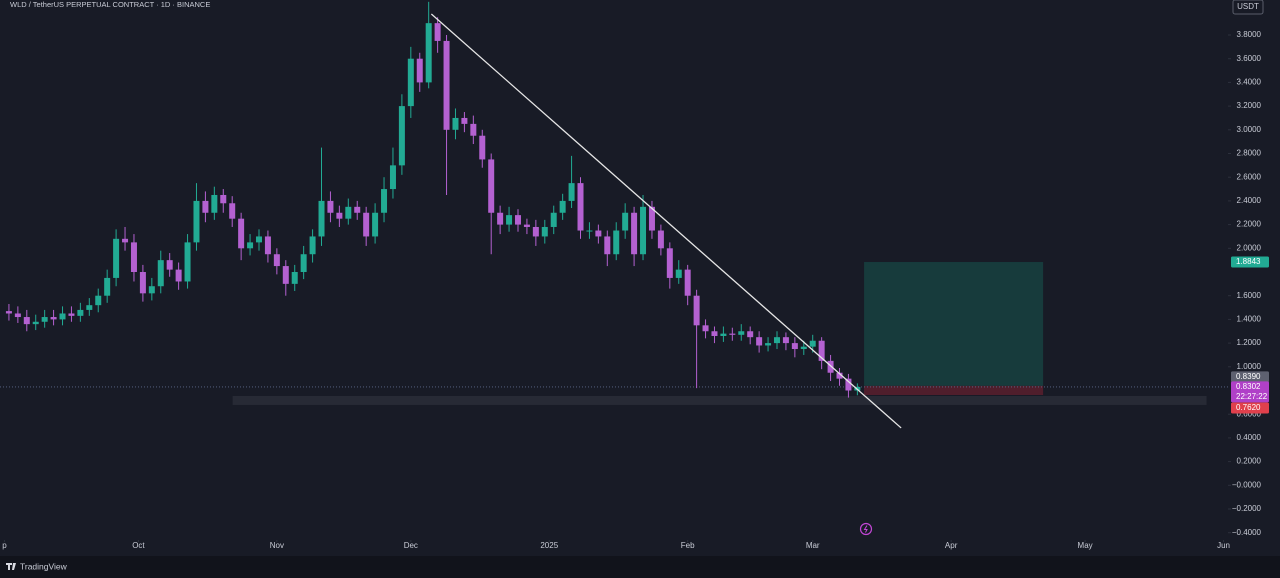 This screenshot has height=578, width=1280. I want to click on y-tick-label: 0.4000, so click(1249, 437).